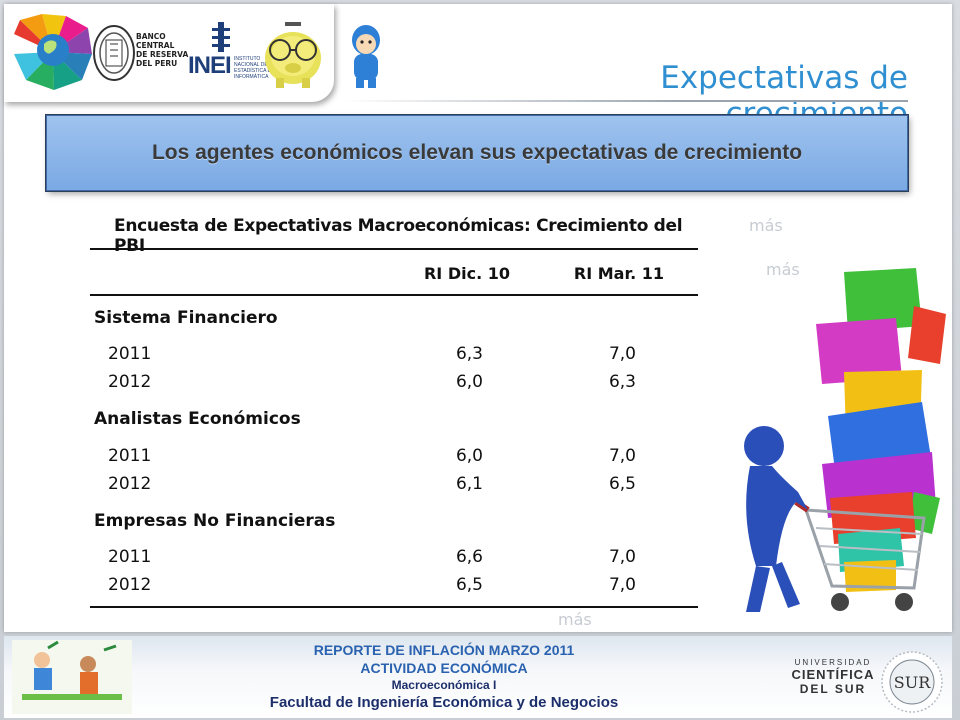 Image resolution: width=960 pixels, height=720 pixels. What do you see at coordinates (197, 419) in the screenshot?
I see `group-label: Analistas Económicos` at bounding box center [197, 419].